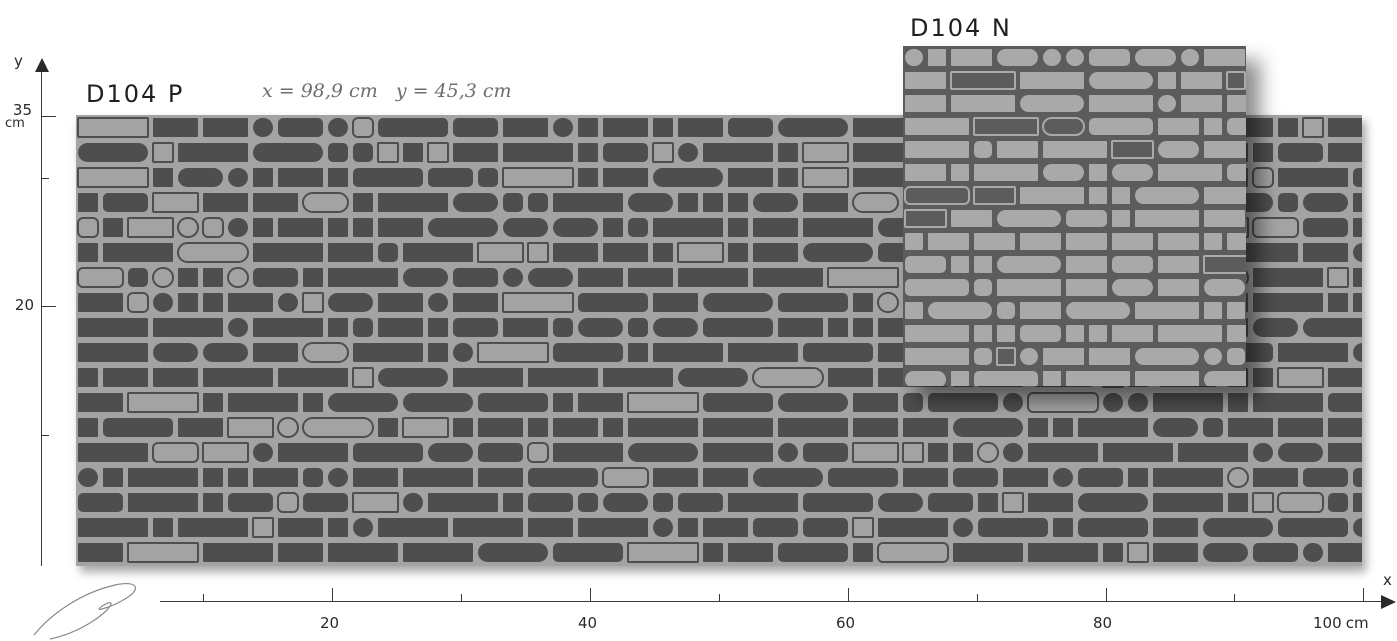 The height and width of the screenshot is (641, 1397). I want to click on pattern-n-svg, so click(1074, 216).